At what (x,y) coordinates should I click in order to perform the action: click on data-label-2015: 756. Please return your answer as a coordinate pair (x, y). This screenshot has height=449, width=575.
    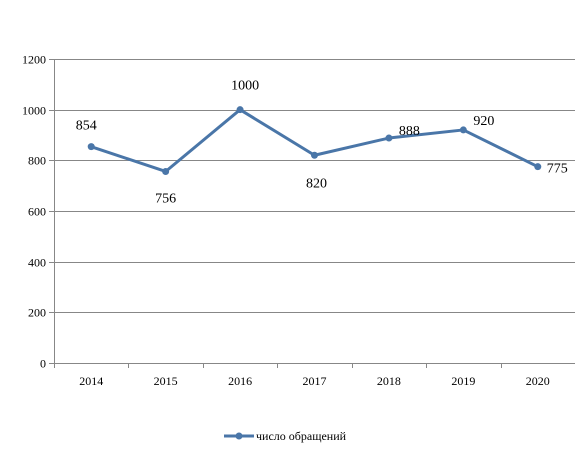
    Looking at the image, I should click on (165, 198).